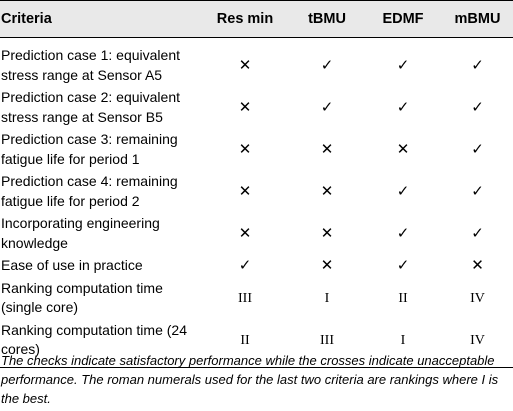 This screenshot has width=513, height=411. I want to click on tbmu-cell: III, so click(327, 343).